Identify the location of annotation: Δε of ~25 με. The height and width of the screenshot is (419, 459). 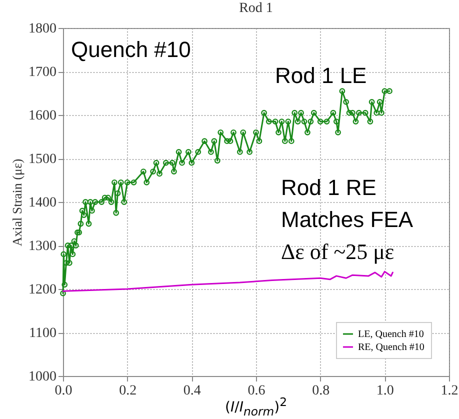
(337, 251).